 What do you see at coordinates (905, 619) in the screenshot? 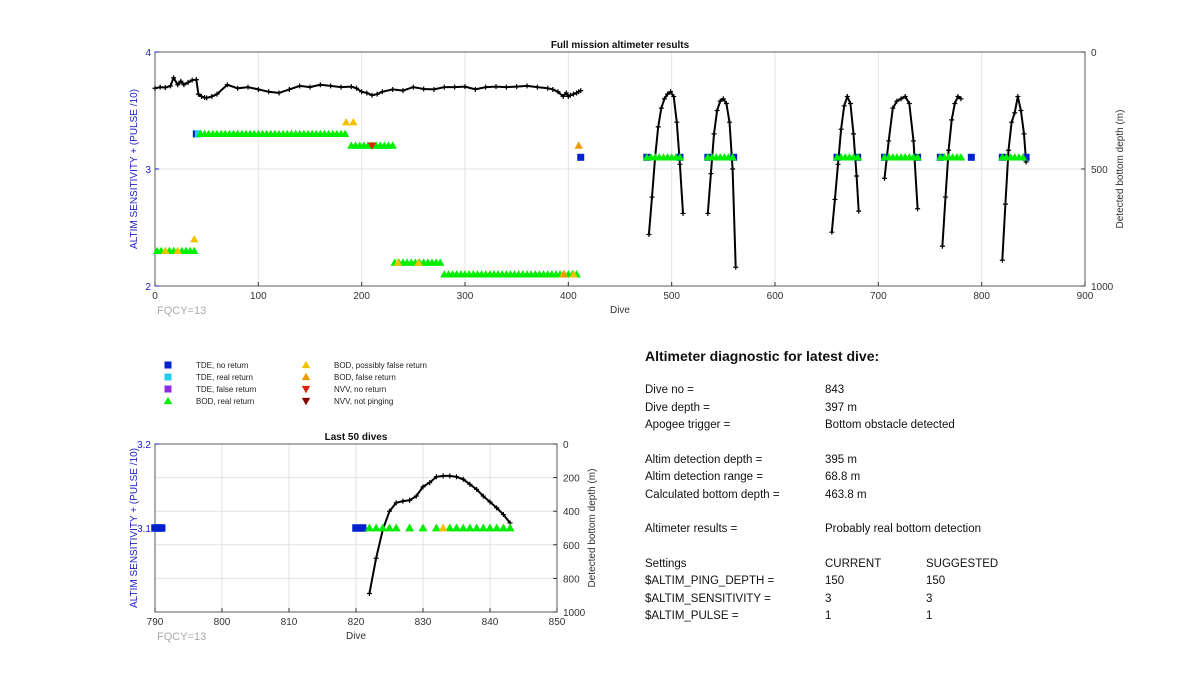
I see `row-pulse: $ALTIM_PULSE = 1 1` at bounding box center [905, 619].